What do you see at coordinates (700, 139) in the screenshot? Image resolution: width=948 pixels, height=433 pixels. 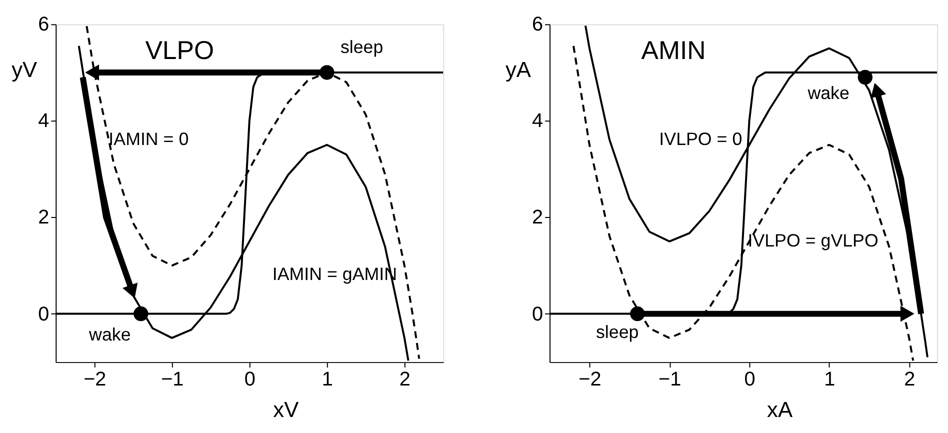 I see `annotation: IVLPO = 0` at bounding box center [700, 139].